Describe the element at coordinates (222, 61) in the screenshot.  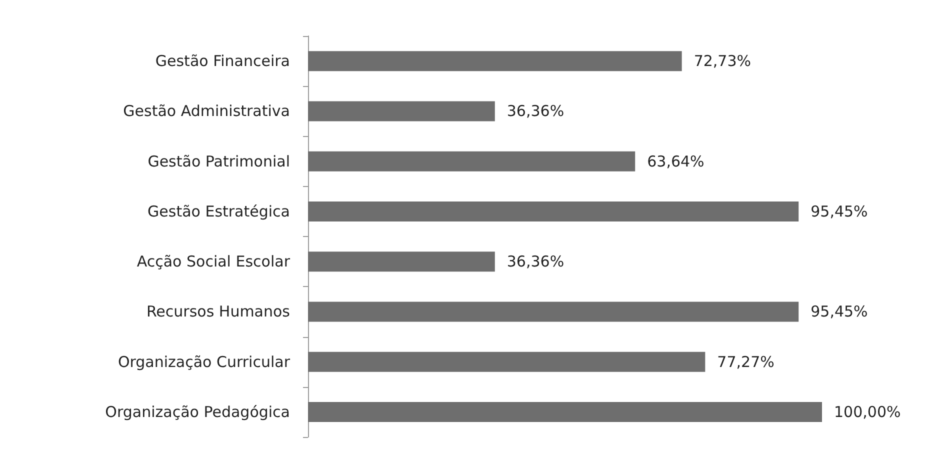
I see `y-tick-label: Gestão Financeira` at that location.